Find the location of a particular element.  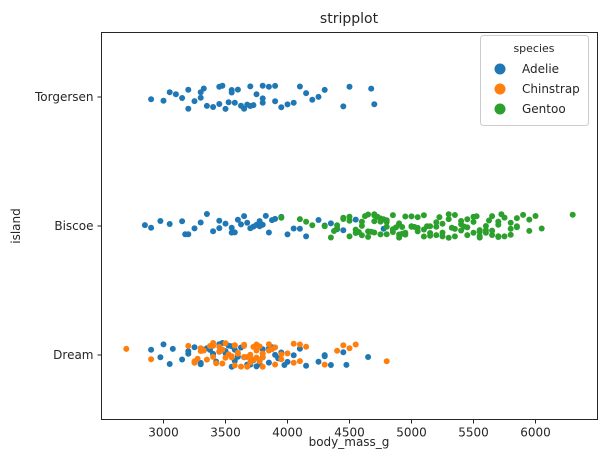

x-tick-label-5500: 5500 is located at coordinates (473, 433).